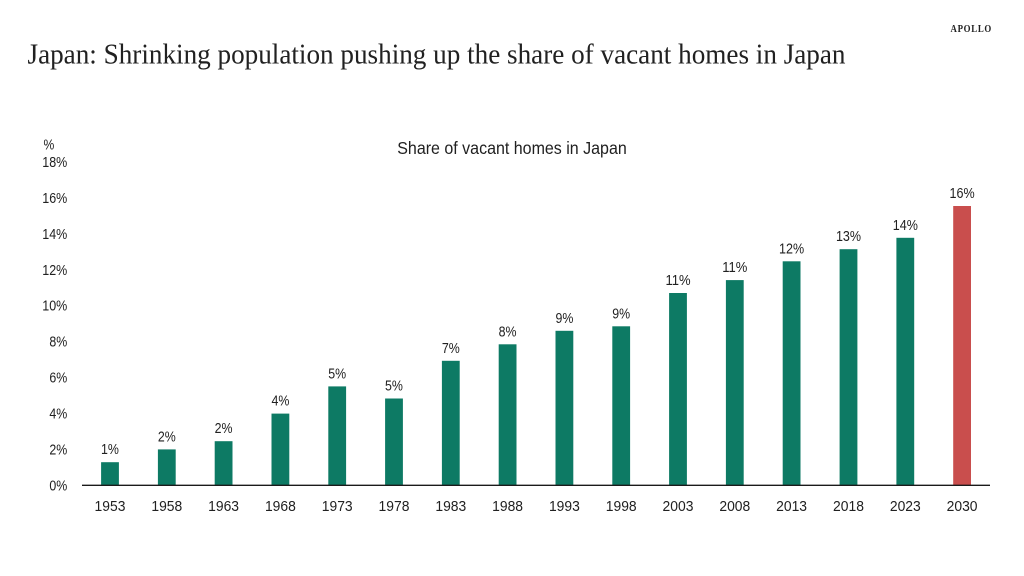  I want to click on svg-text: 2013, so click(791, 507).